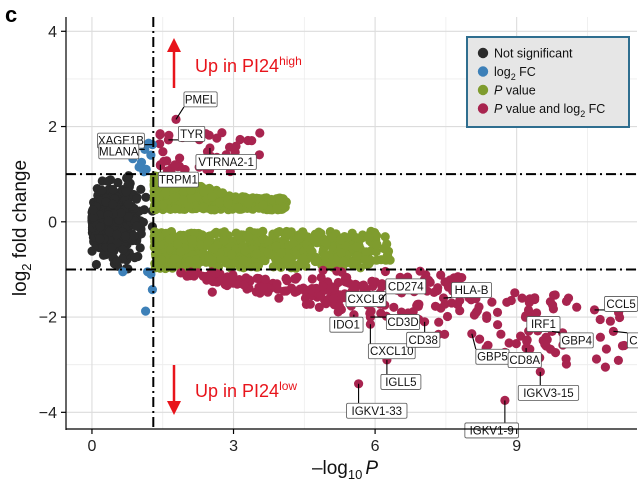 This screenshot has width=638, height=481. What do you see at coordinates (377, 401) in the screenshot?
I see `gene-label-igkv1-33: IGKV1-33` at bounding box center [377, 401].